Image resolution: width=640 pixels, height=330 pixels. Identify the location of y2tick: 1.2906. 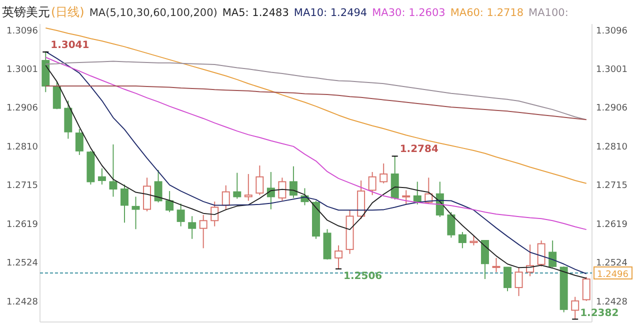
(612, 109).